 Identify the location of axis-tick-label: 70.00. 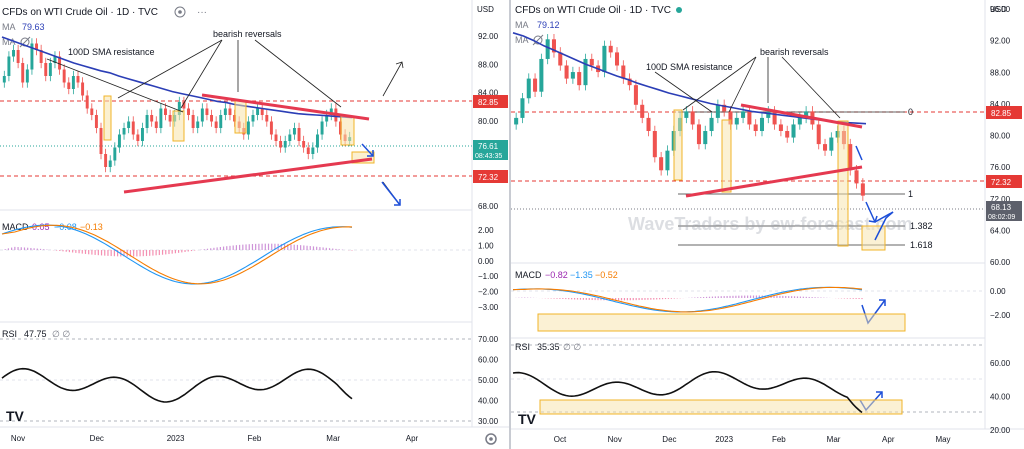
(488, 339).